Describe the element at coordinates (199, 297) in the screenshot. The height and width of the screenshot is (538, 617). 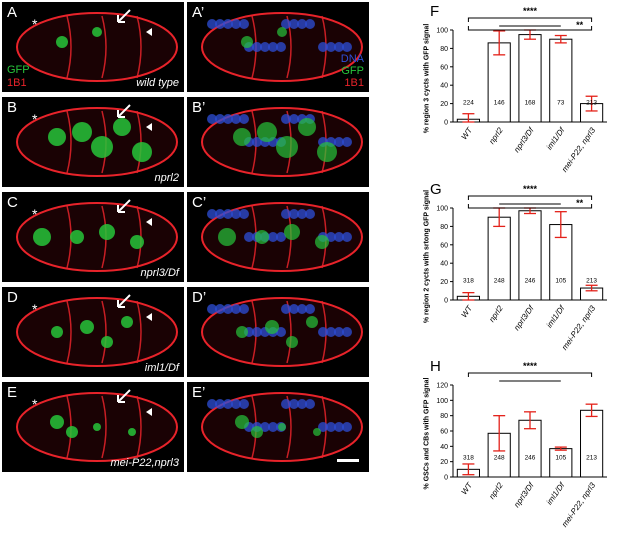
I see `panel-letter: D’` at that location.